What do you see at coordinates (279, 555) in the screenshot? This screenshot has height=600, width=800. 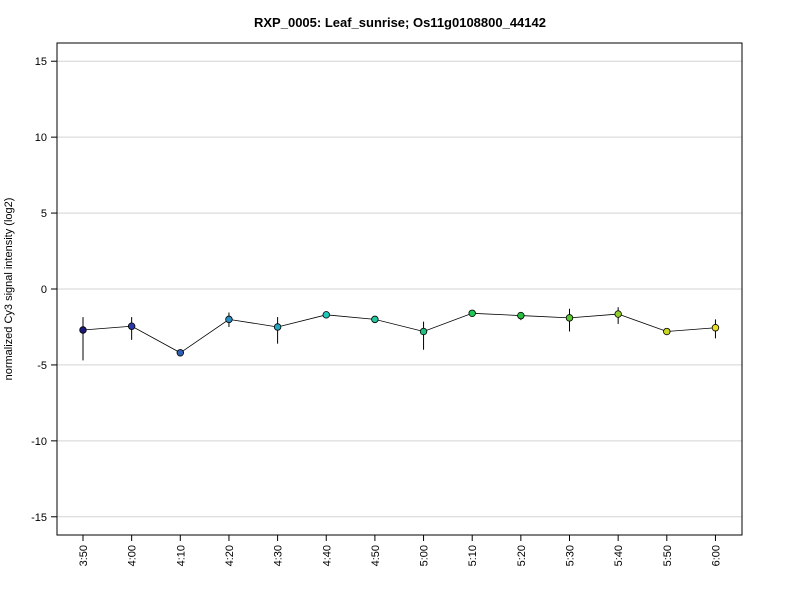 I see `x-tick-label: 4:30` at bounding box center [279, 555].